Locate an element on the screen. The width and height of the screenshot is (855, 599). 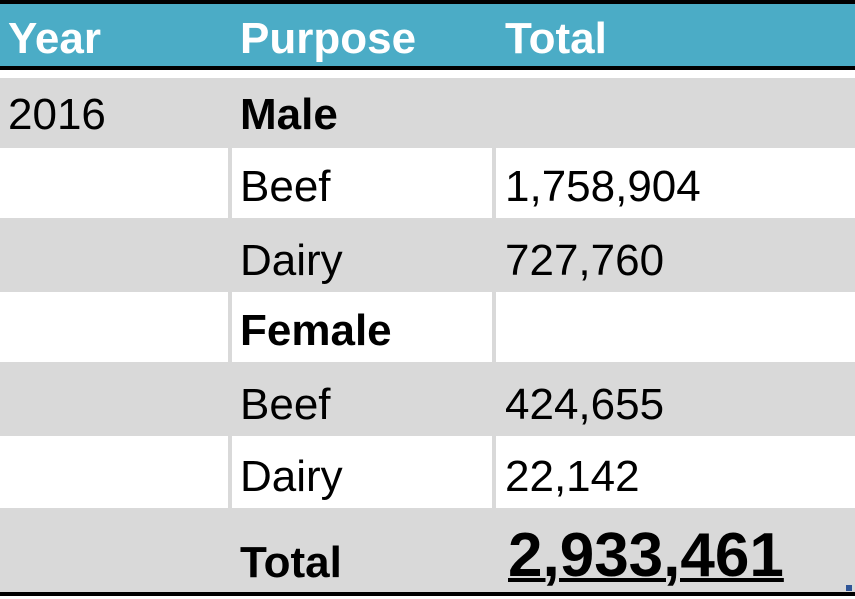
table-row: 2016 Male is located at coordinates (427, 113).